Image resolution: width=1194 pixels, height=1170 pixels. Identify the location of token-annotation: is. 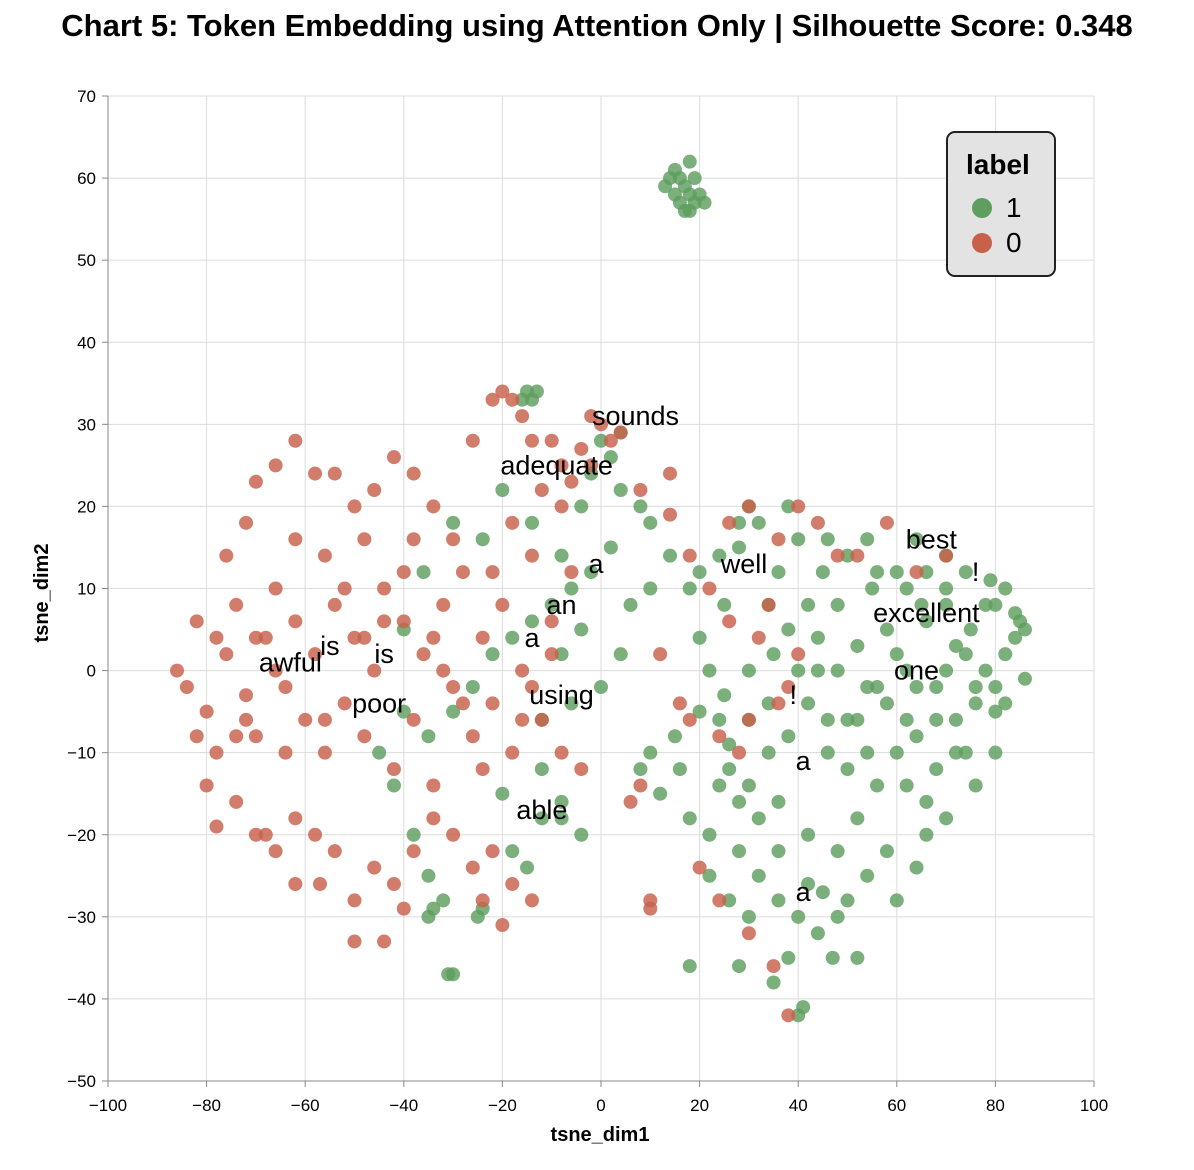
(384, 654).